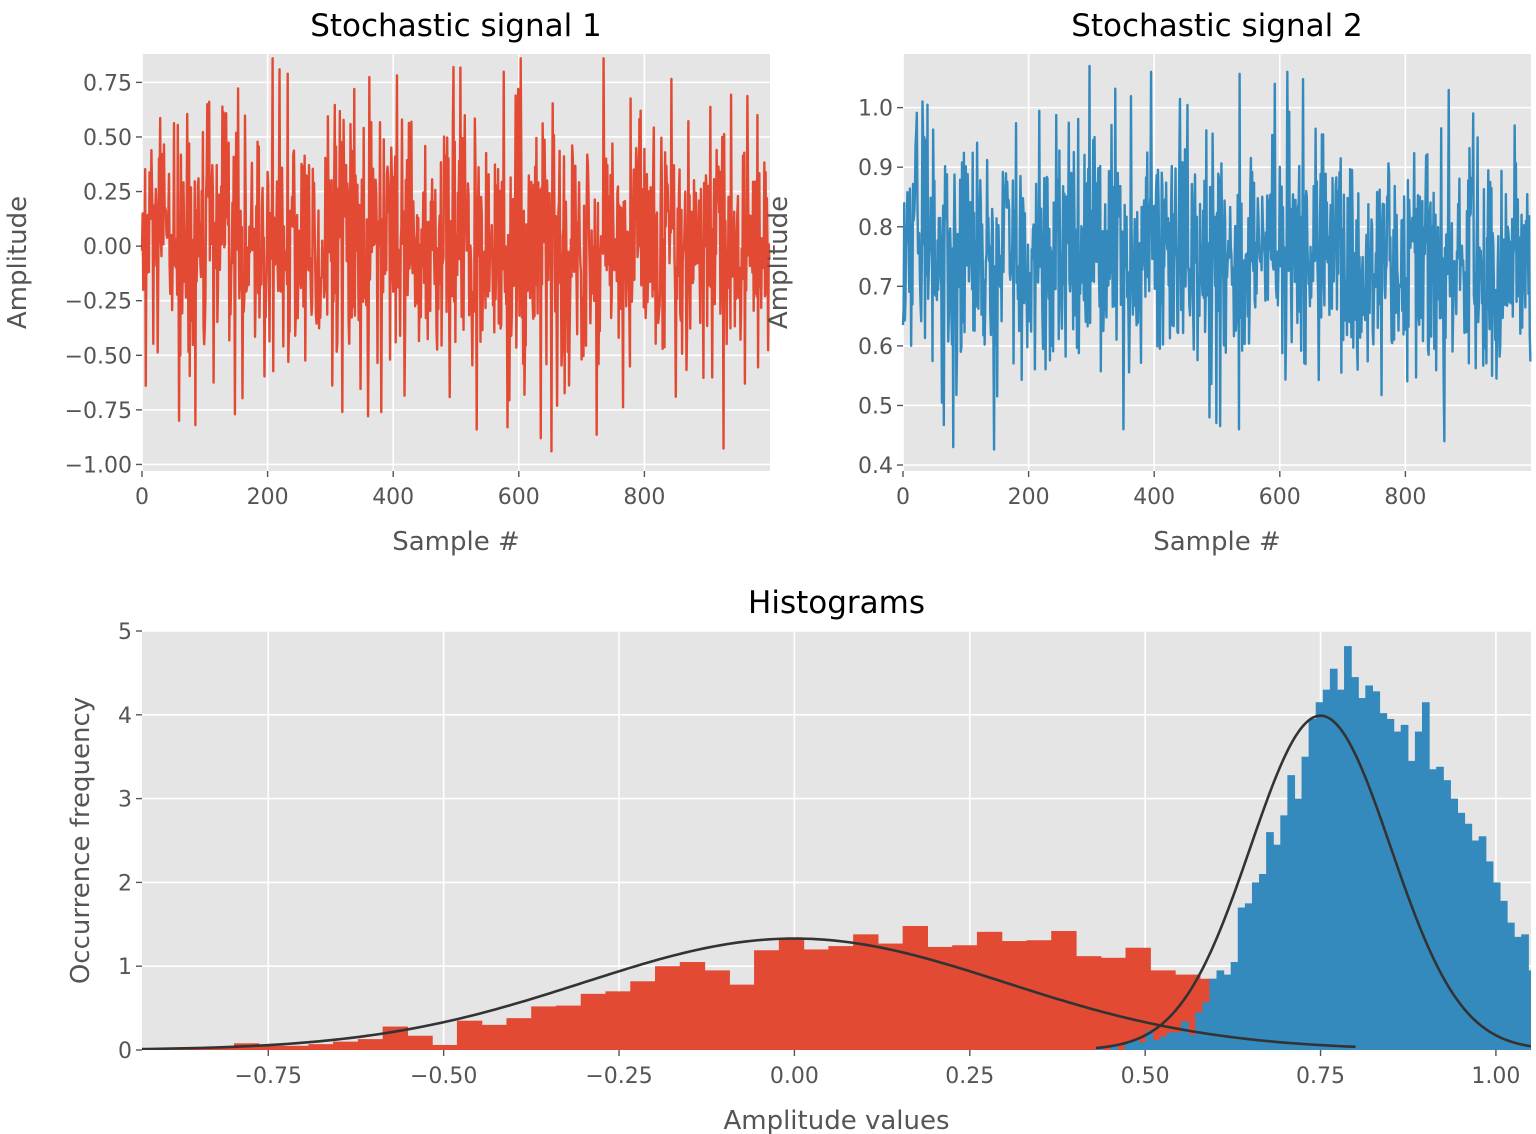 Image resolution: width=1536 pixels, height=1134 pixels. What do you see at coordinates (969, 1076) in the screenshot?
I see `x-tick-label: 0.25` at bounding box center [969, 1076].